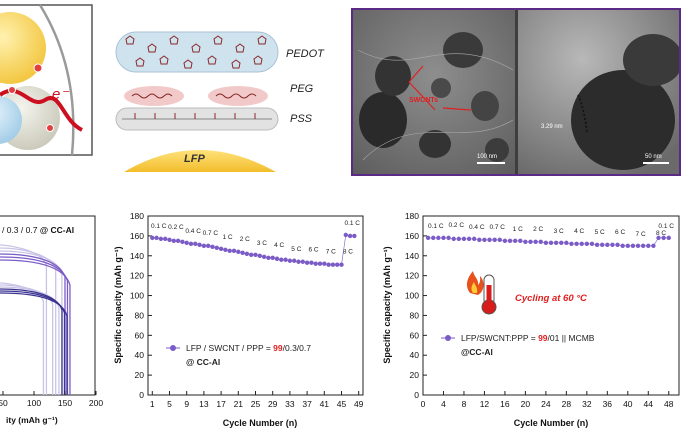  What do you see at coordinates (325, 404) in the screenshot?
I see `middle-x-tick-label: 41` at bounding box center [325, 404].